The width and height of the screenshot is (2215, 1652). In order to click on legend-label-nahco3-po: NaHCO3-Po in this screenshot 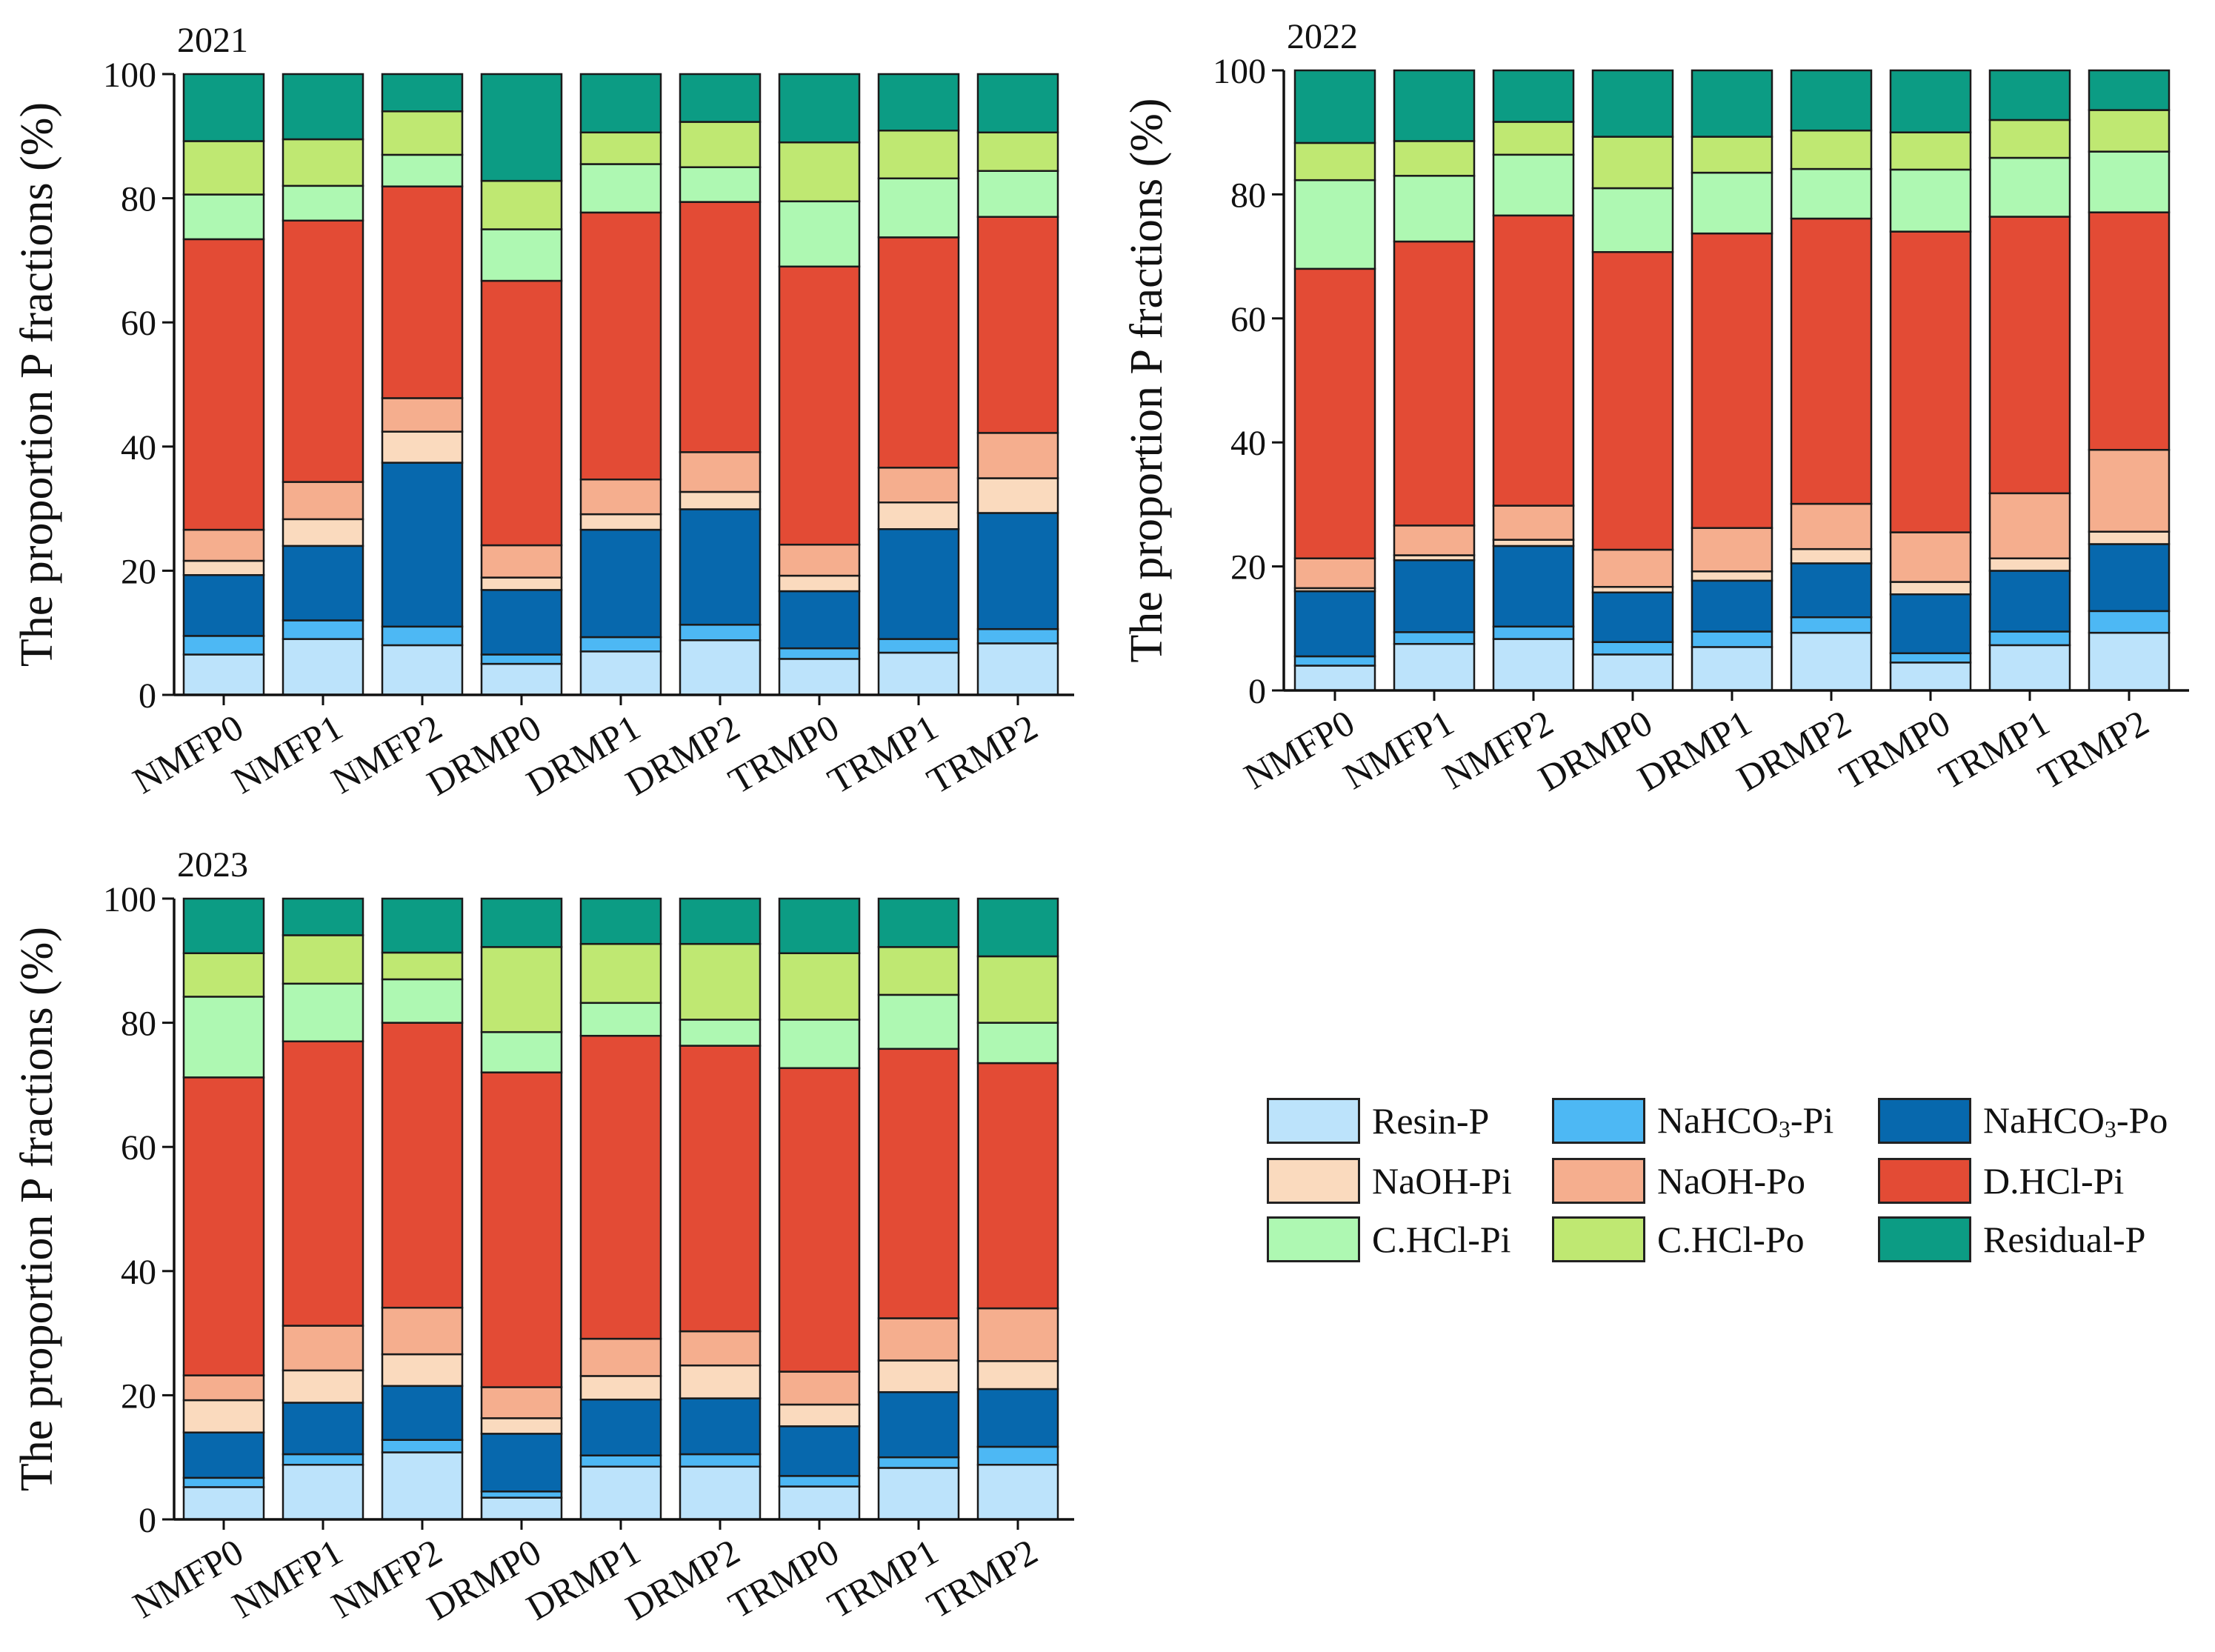, I will do `click(2075, 1120)`.